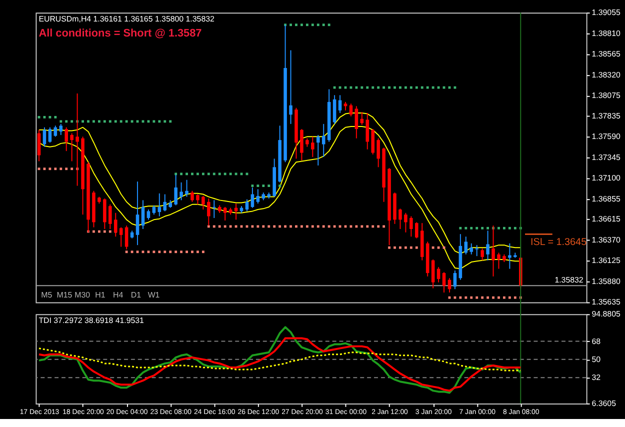 Image resolution: width=625 pixels, height=427 pixels. Describe the element at coordinates (100, 295) in the screenshot. I see `annotation: H1` at that location.